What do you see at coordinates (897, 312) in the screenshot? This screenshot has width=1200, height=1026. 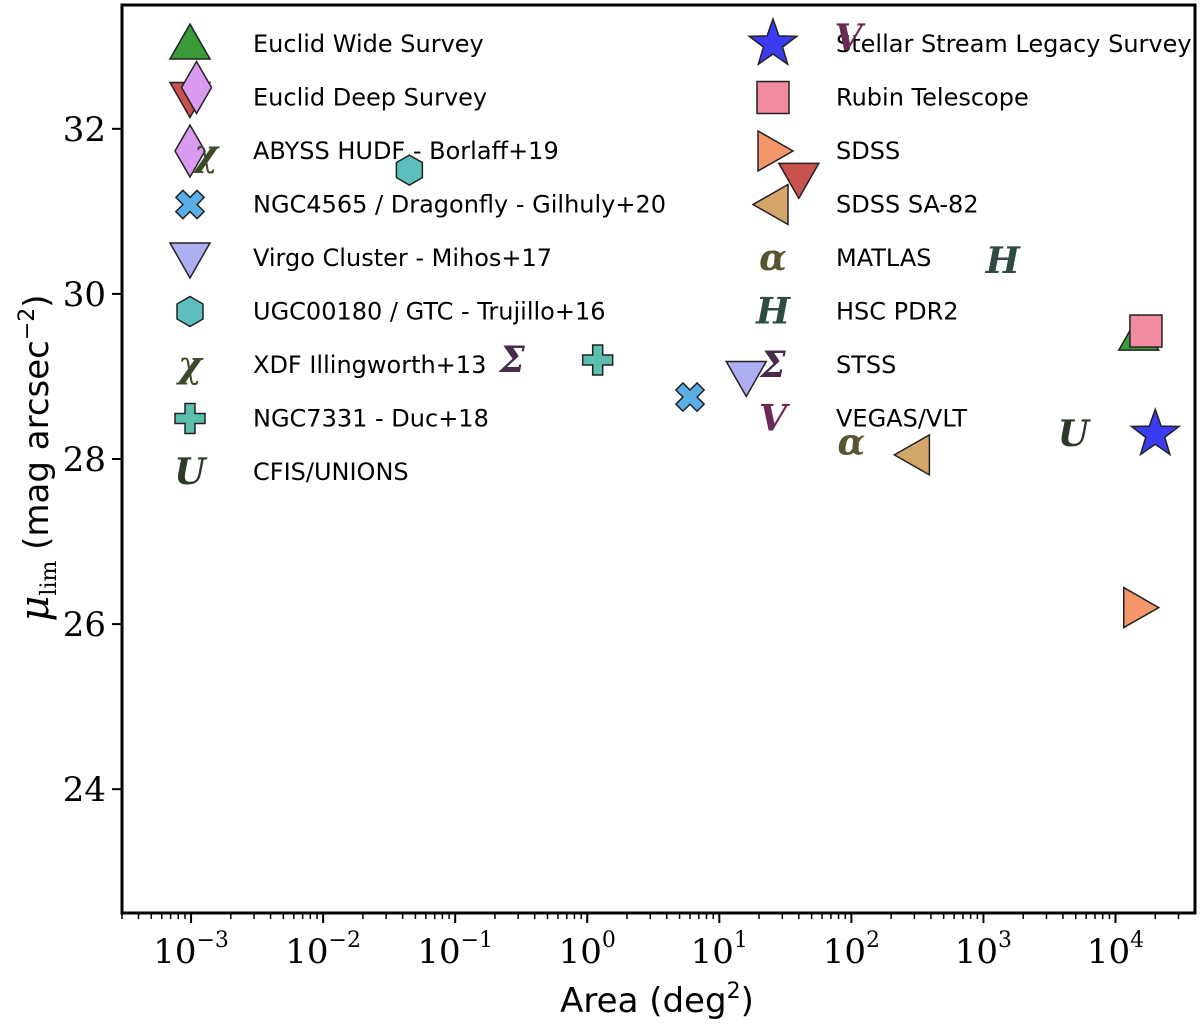 I see `legend-label: HSC PDR2` at bounding box center [897, 312].